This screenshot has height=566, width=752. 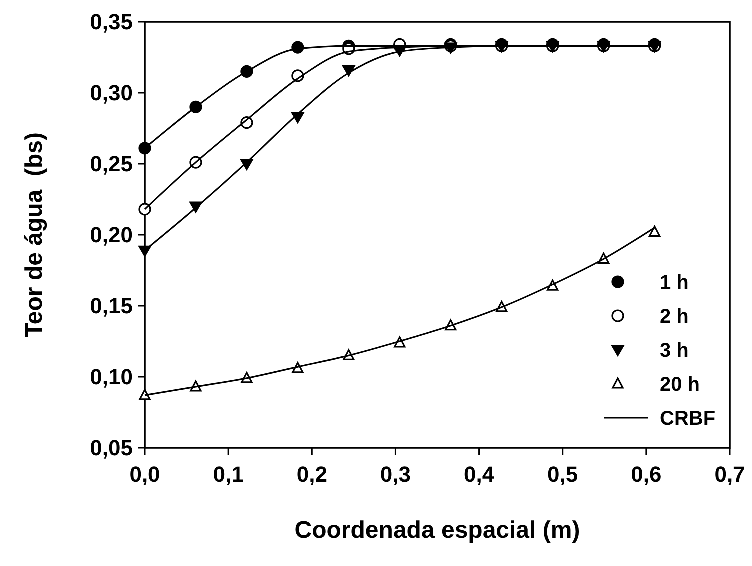 What do you see at coordinates (111, 164) in the screenshot?
I see `y-tick-label: 0,25` at bounding box center [111, 164].